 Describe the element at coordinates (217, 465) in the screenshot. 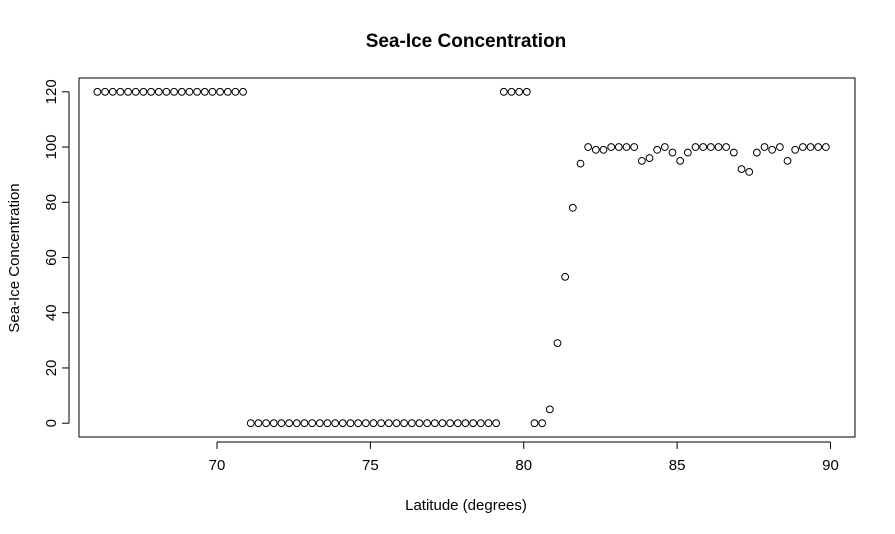

I see `x-tick-label: 70` at that location.